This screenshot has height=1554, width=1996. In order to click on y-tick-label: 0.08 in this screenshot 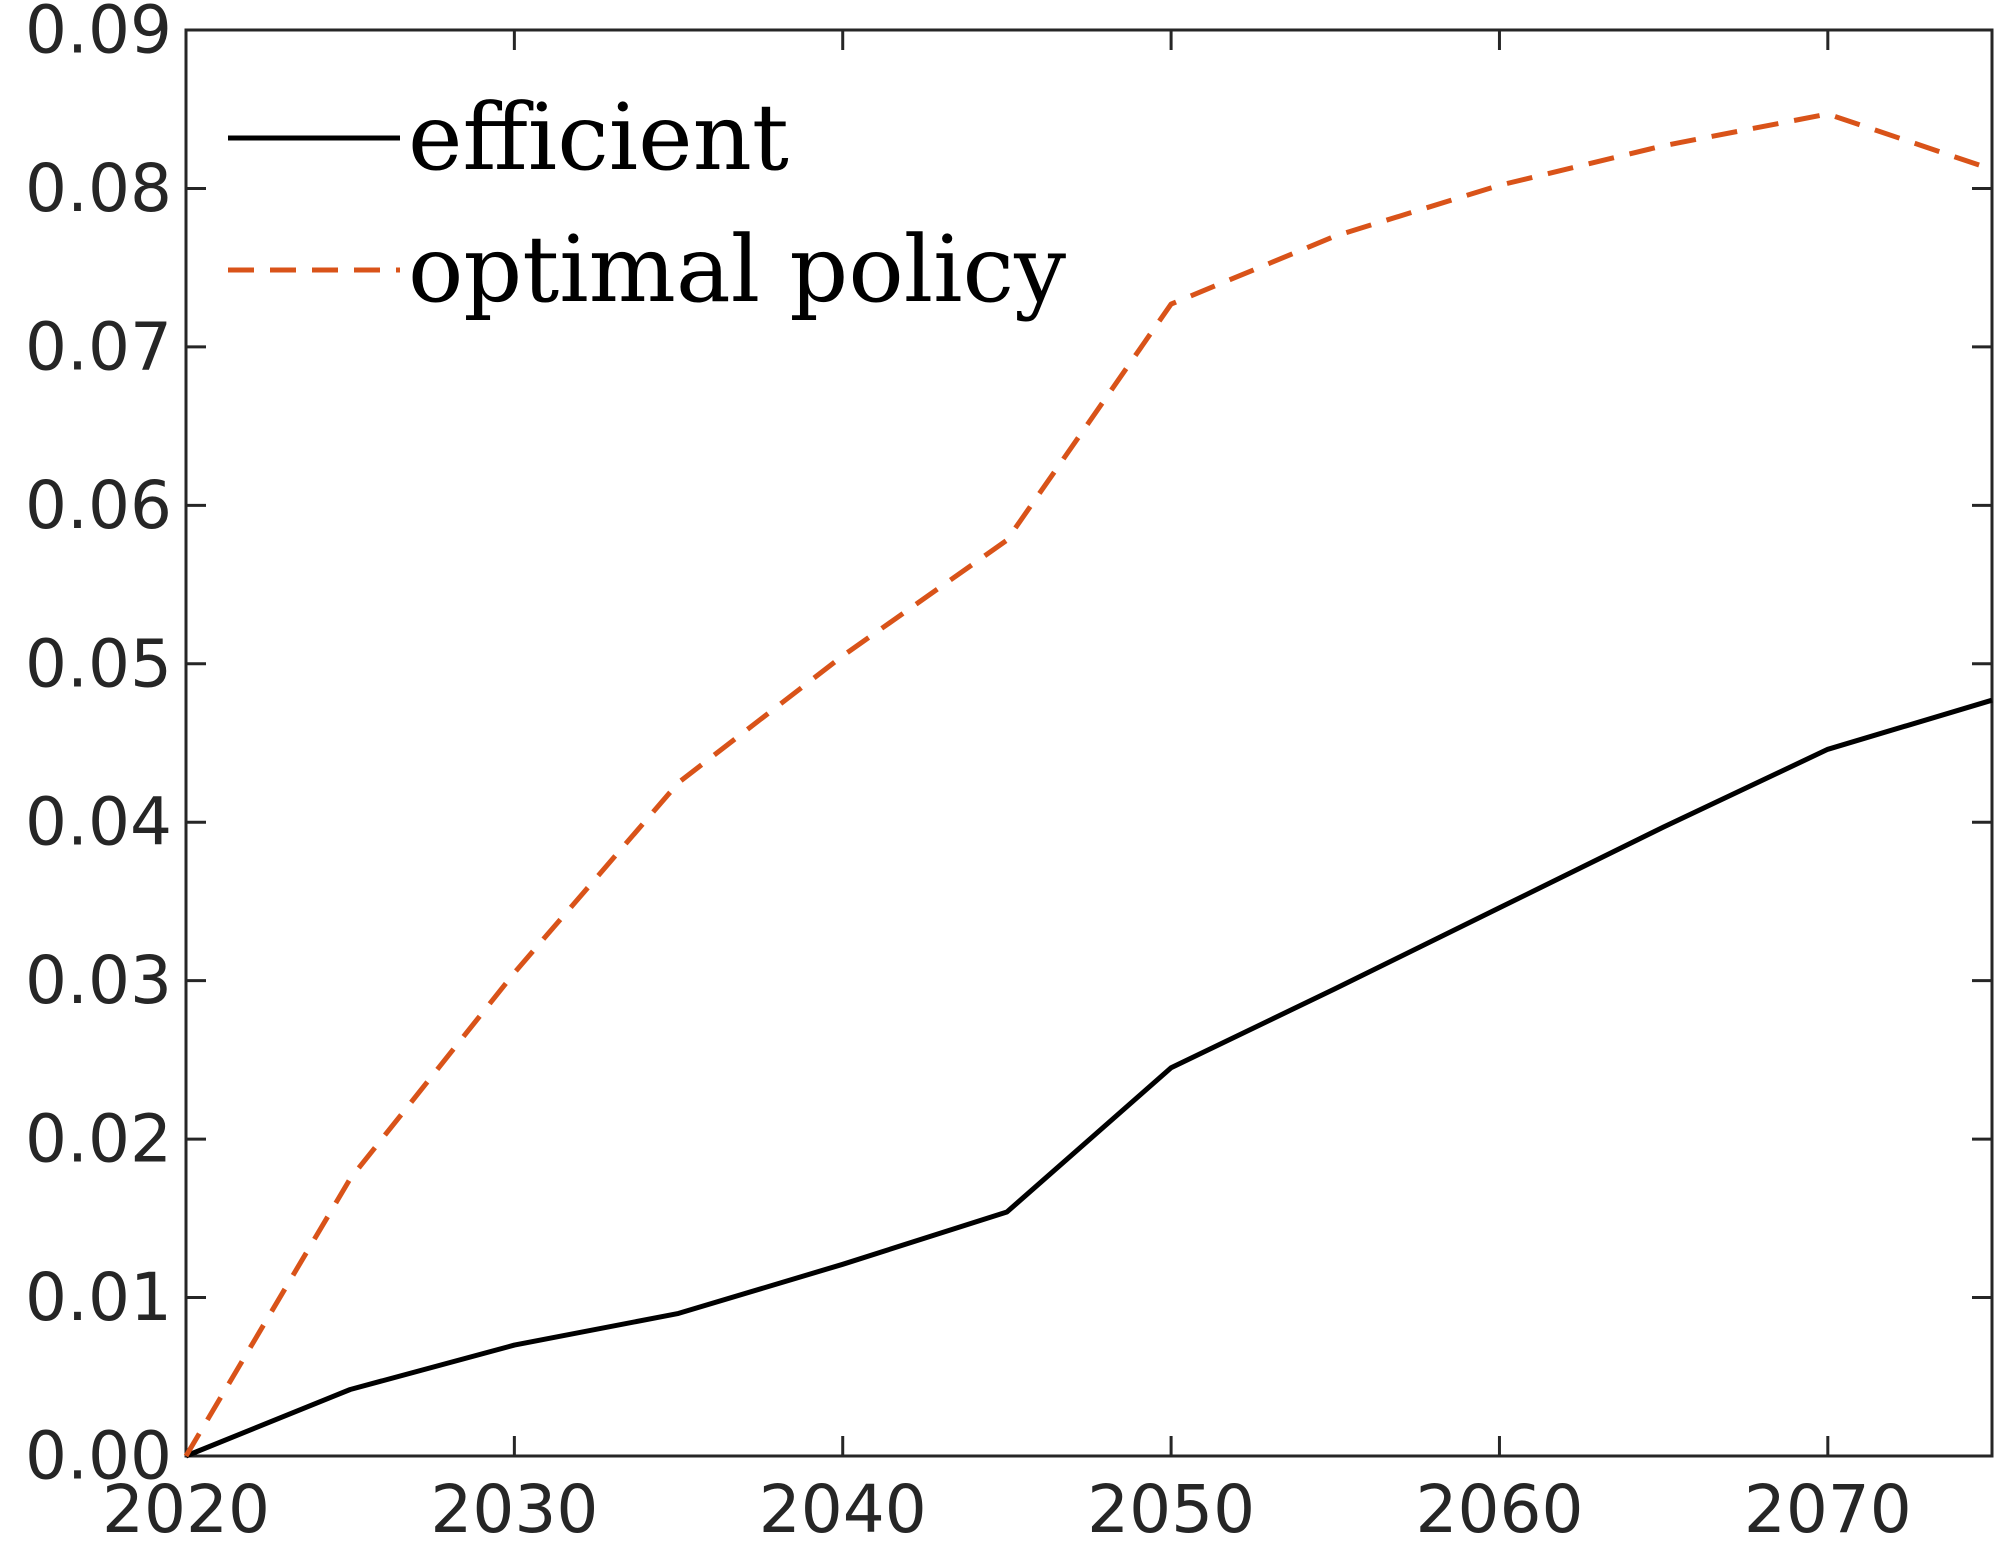, I will do `click(98, 188)`.